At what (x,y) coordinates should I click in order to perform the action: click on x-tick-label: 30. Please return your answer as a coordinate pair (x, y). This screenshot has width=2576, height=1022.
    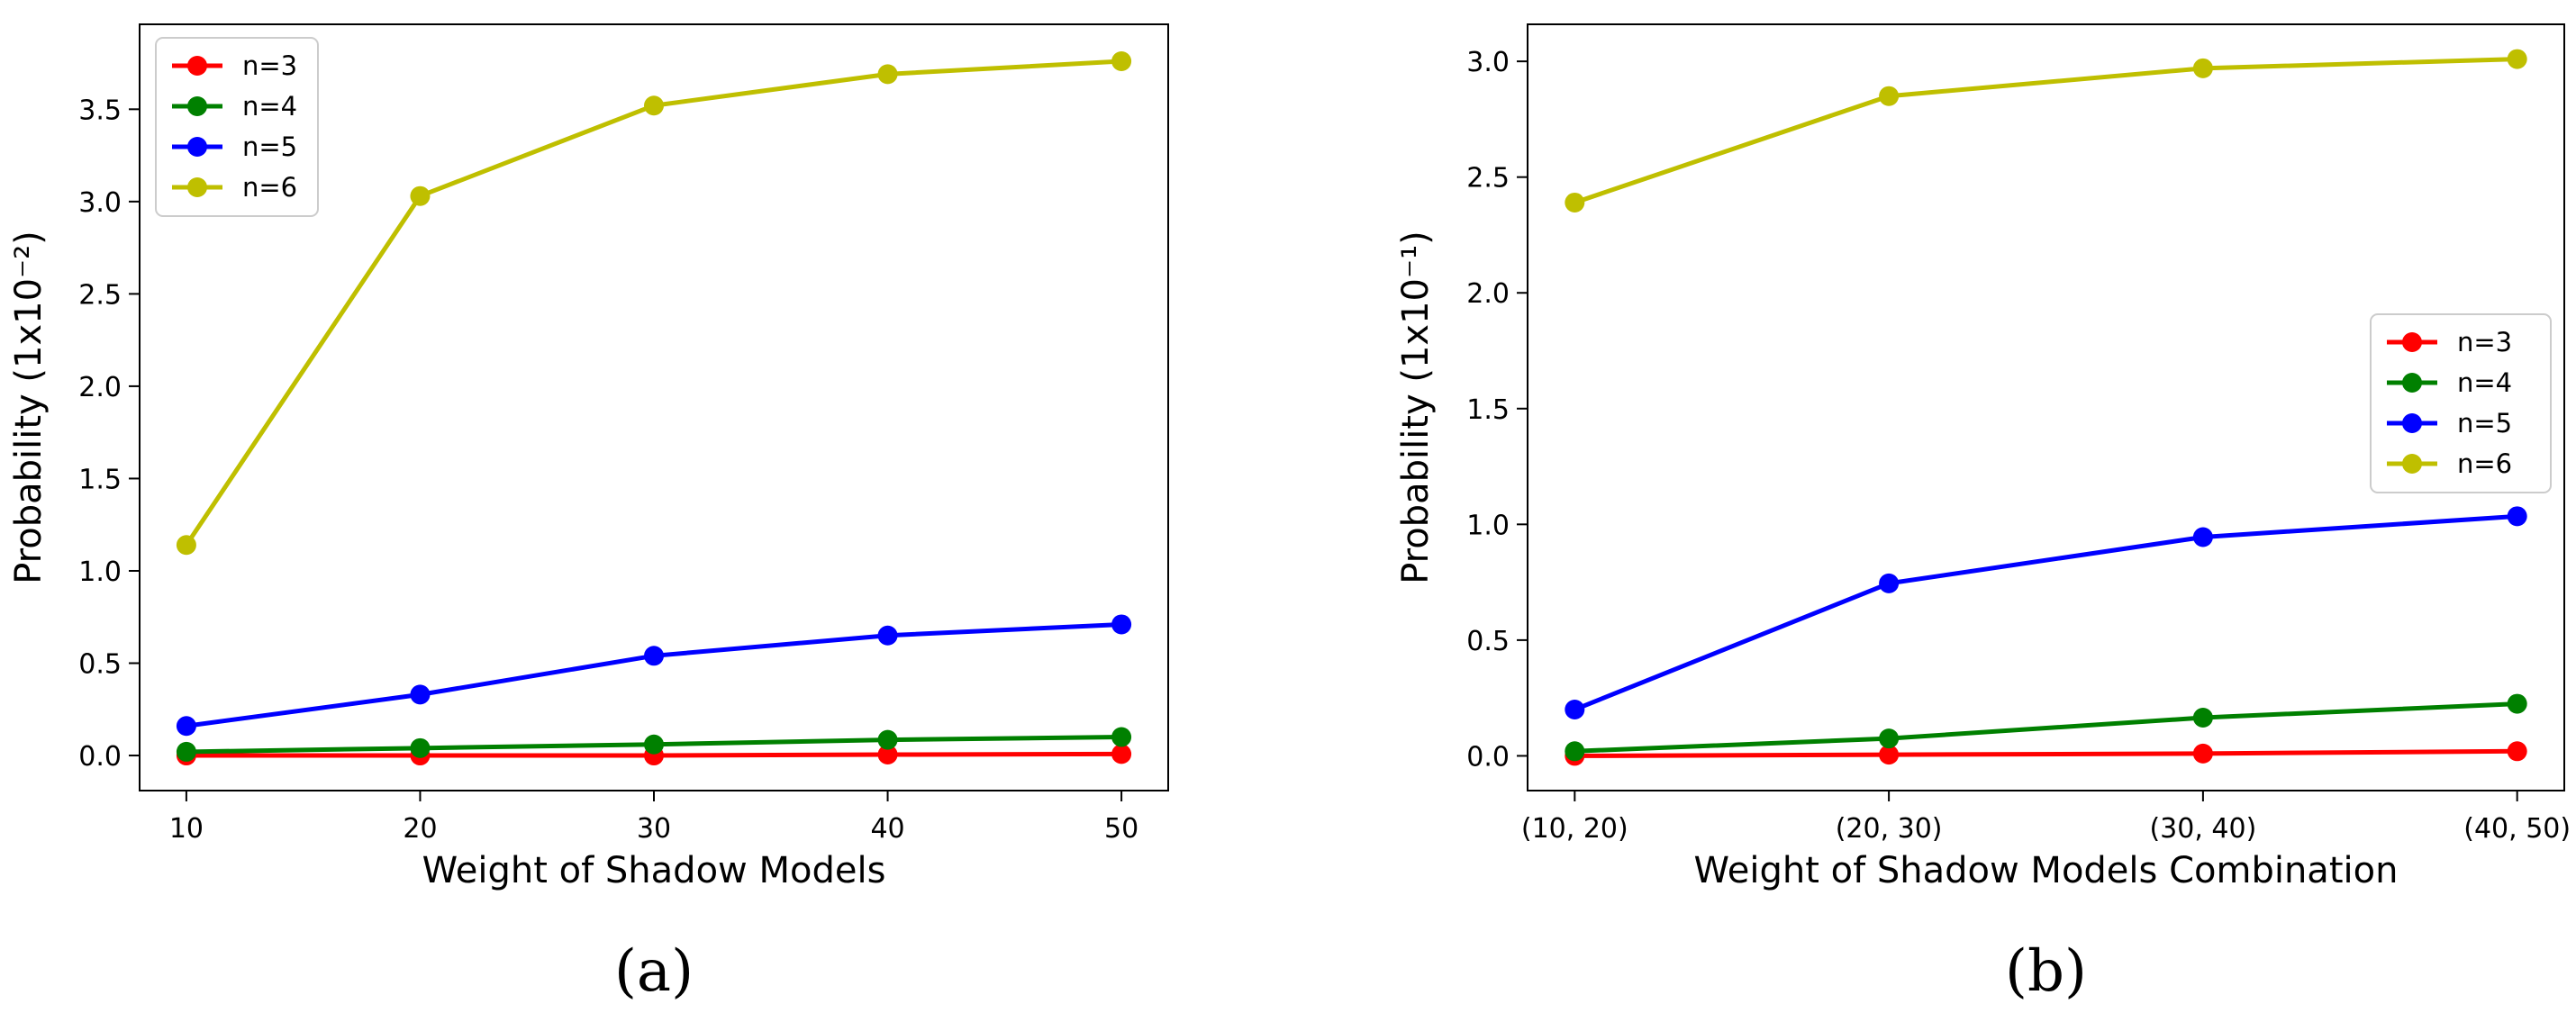
    Looking at the image, I should click on (654, 829).